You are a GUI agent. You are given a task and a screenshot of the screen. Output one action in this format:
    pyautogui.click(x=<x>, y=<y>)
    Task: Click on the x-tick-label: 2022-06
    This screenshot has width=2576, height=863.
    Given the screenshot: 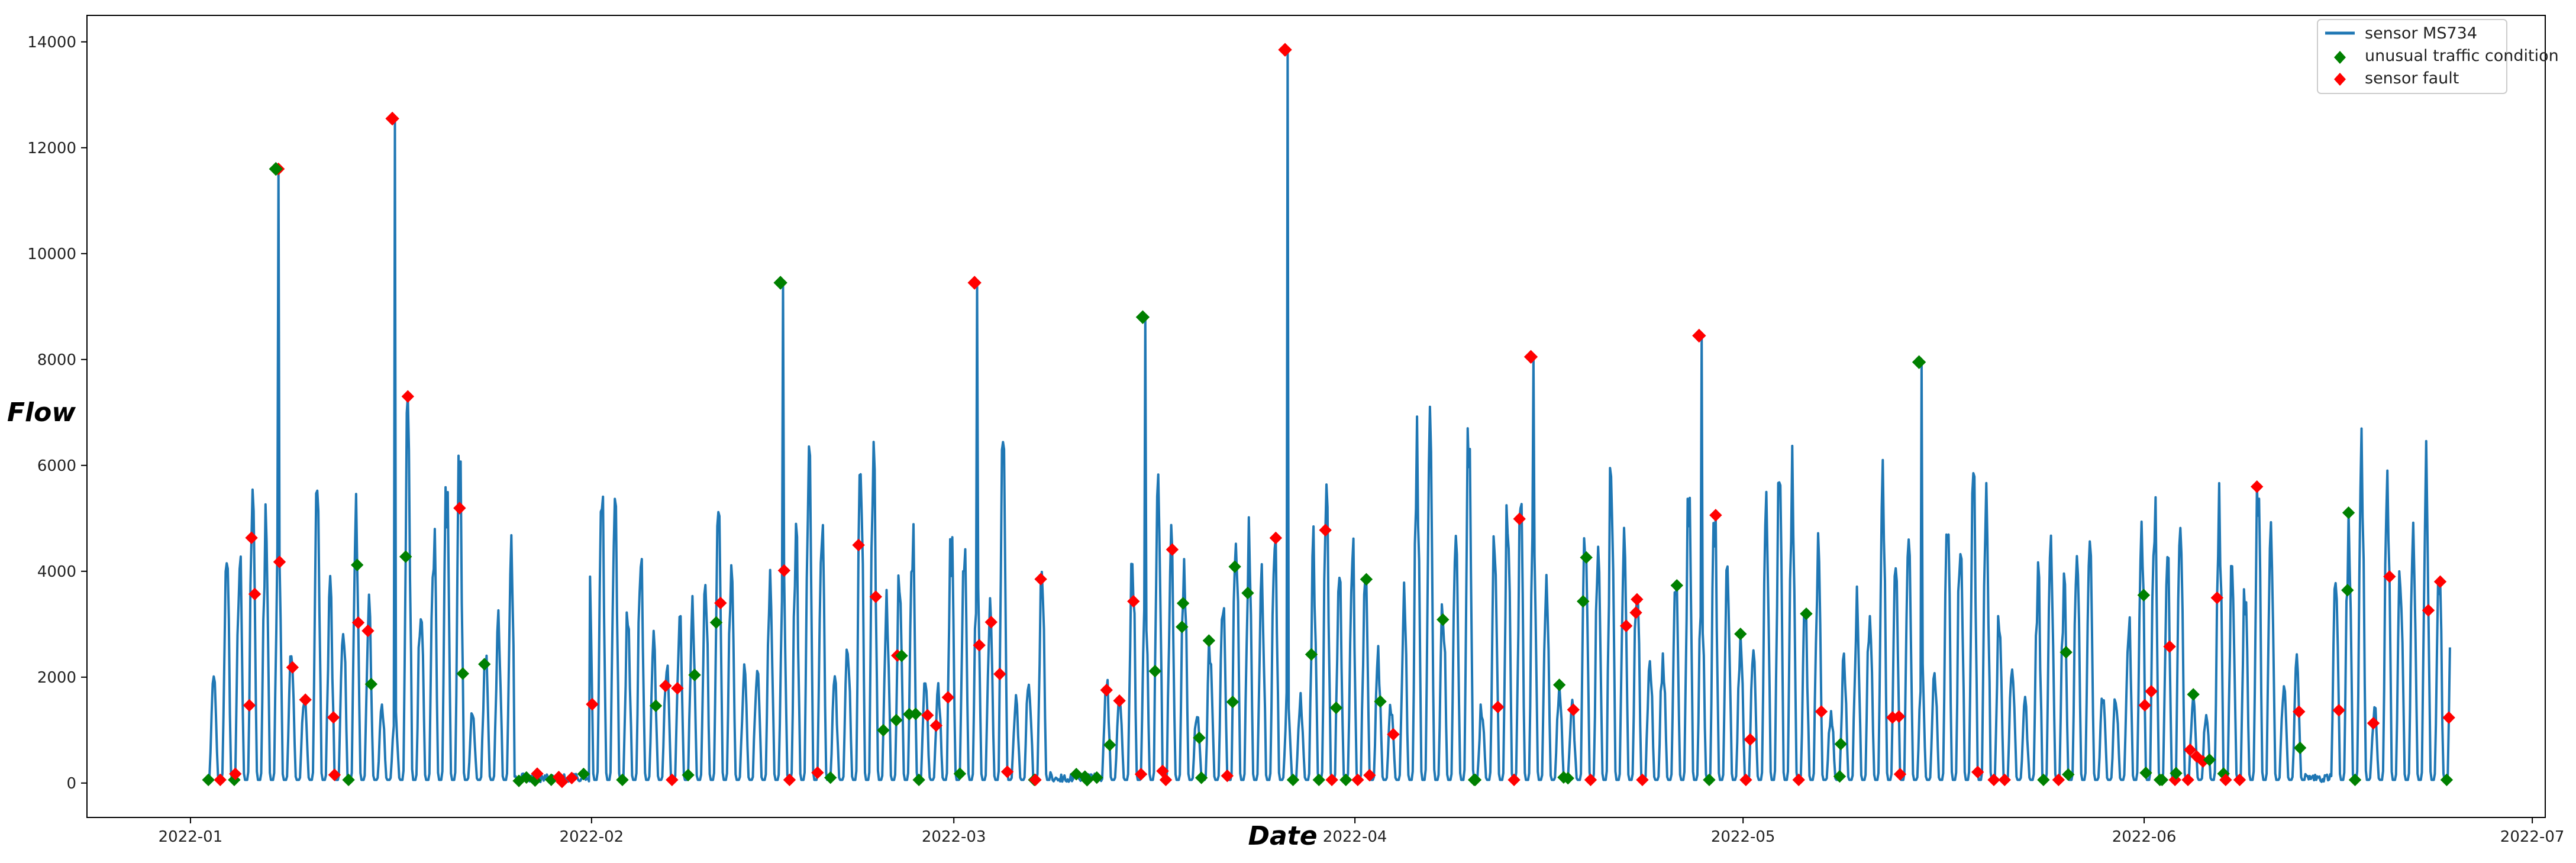 What is the action you would take?
    pyautogui.click(x=2144, y=837)
    